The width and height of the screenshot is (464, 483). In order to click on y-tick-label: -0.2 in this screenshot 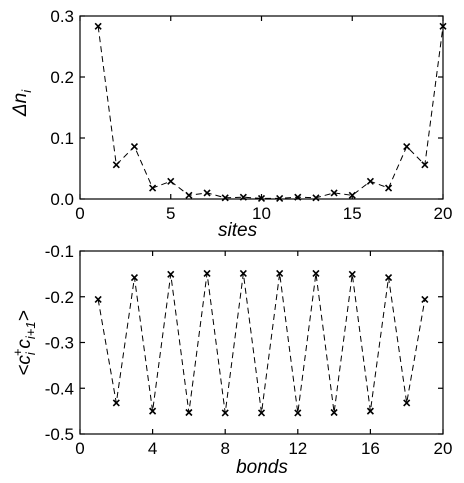, I will do `click(59, 297)`.